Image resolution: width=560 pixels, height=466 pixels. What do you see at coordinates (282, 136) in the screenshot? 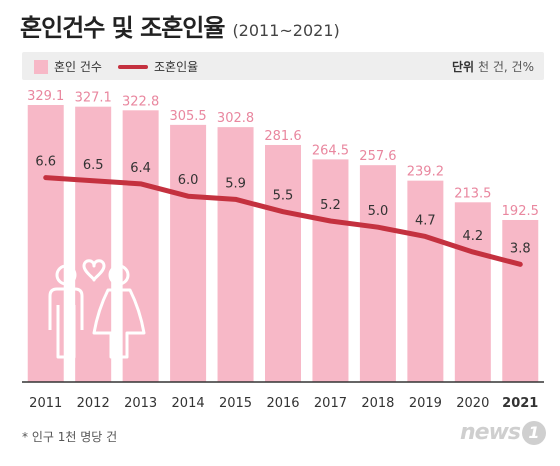
I see `bar-value-label-2016: 281.6` at bounding box center [282, 136].